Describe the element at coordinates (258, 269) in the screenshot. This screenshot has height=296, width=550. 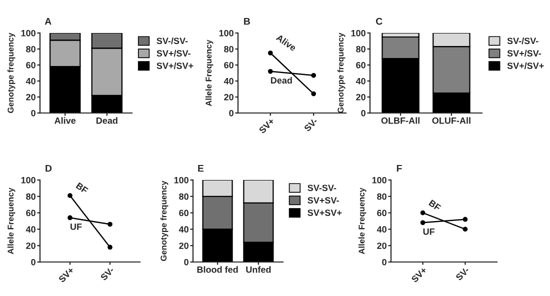
I see `x-tick-label: Unfed` at that location.